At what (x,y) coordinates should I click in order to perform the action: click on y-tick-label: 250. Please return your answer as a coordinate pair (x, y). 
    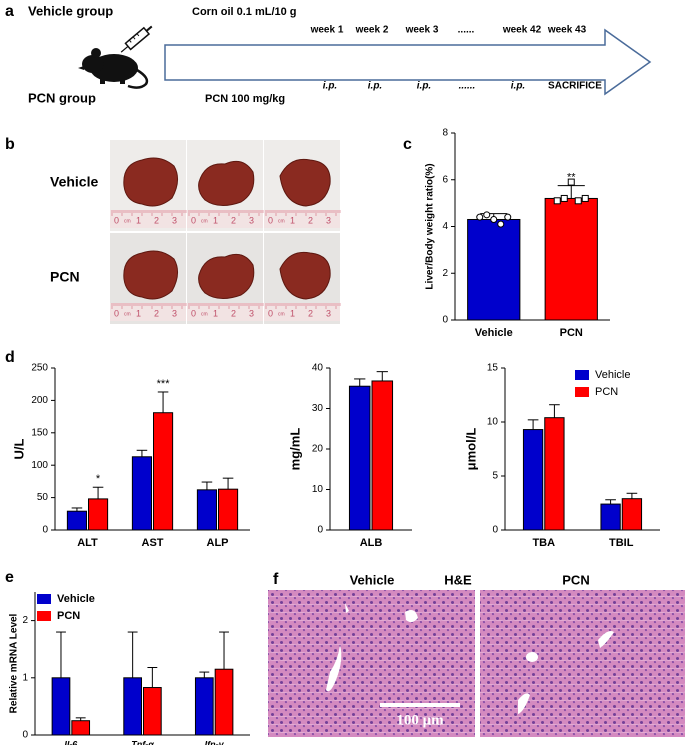
    Looking at the image, I should click on (39, 368).